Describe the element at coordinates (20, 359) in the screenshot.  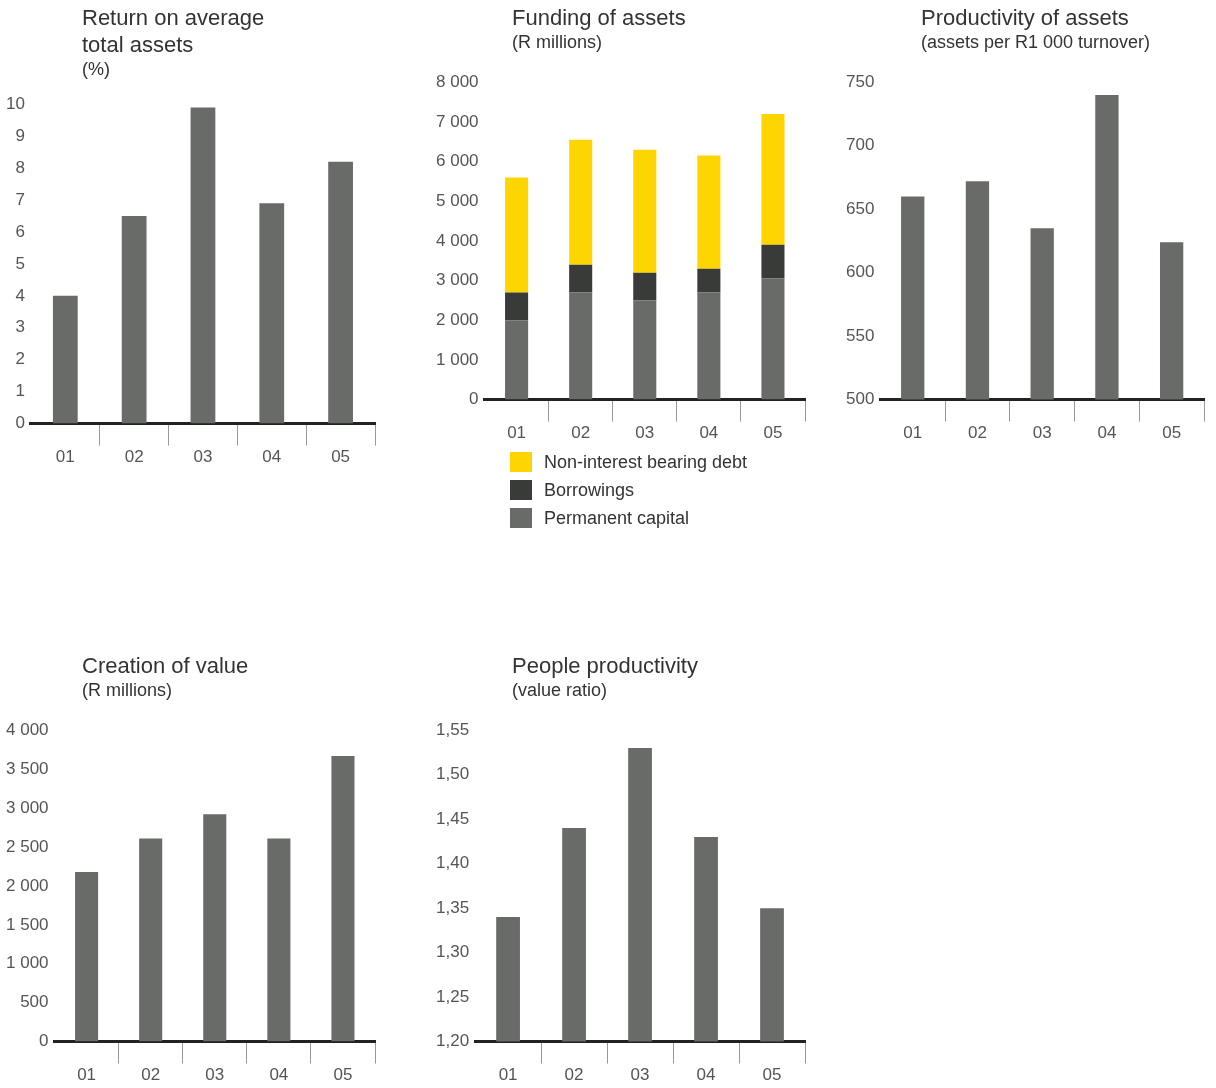
I see `y-tick-label: 2` at that location.